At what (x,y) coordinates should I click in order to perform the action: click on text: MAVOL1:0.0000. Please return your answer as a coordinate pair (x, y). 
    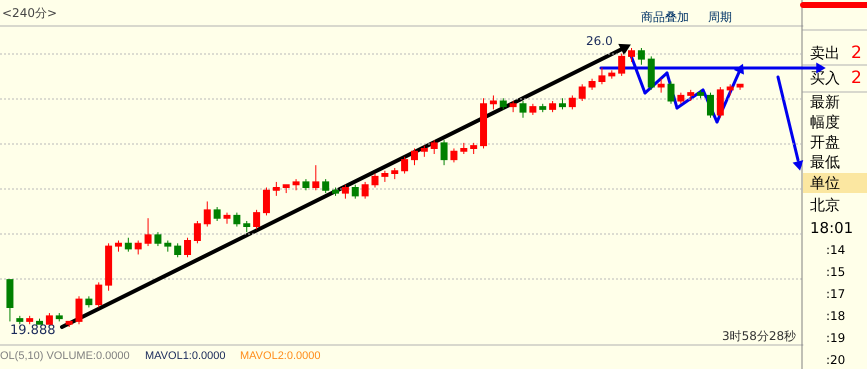
    Looking at the image, I should click on (185, 356).